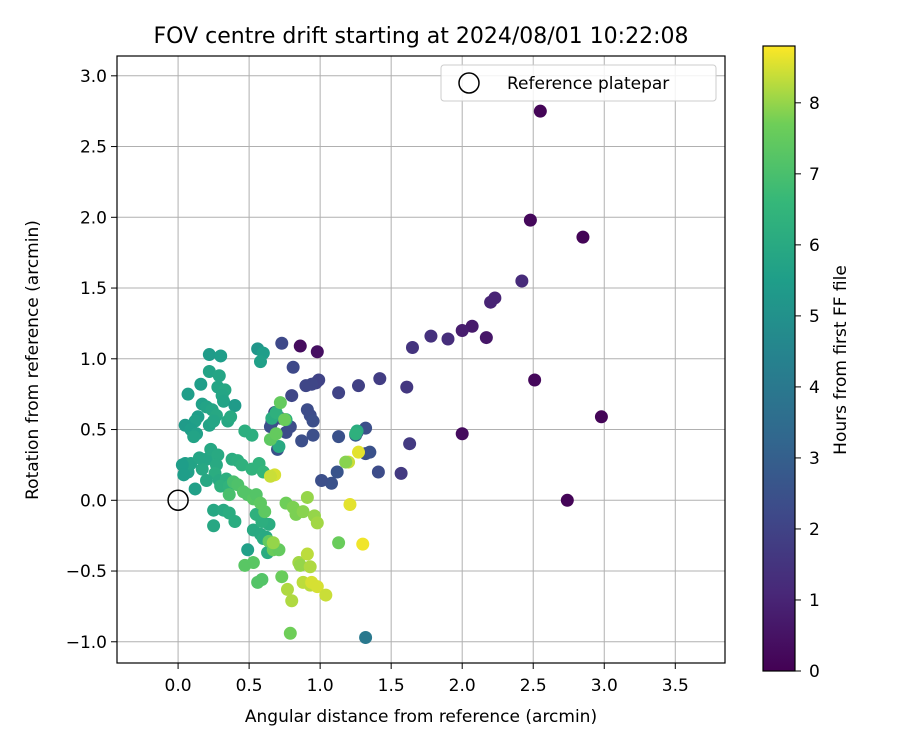  What do you see at coordinates (93, 501) in the screenshot?
I see `y-tick-label: 0.0` at bounding box center [93, 501].